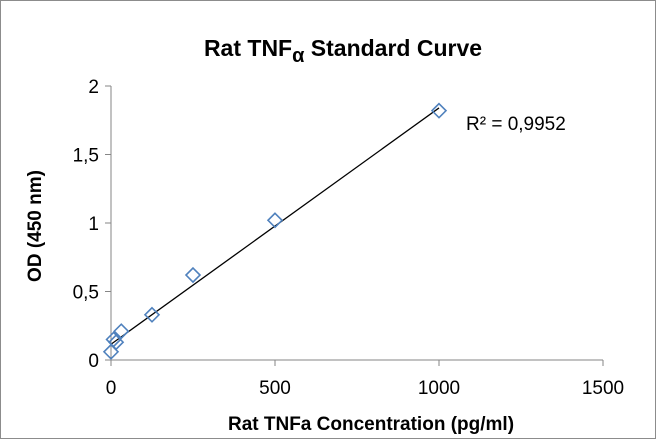 The width and height of the screenshot is (656, 439). I want to click on y-tick-label: 1, so click(93, 224).